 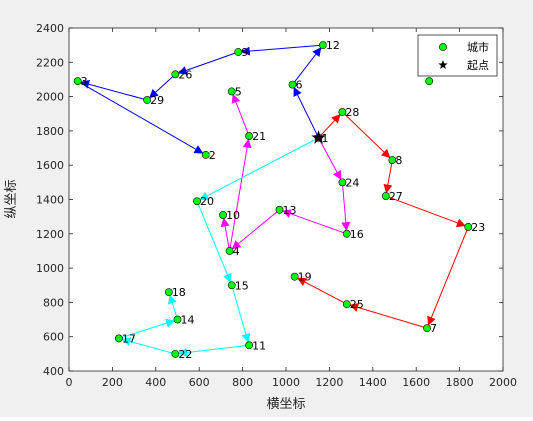 I want to click on city-label: 1, so click(x=325, y=138).